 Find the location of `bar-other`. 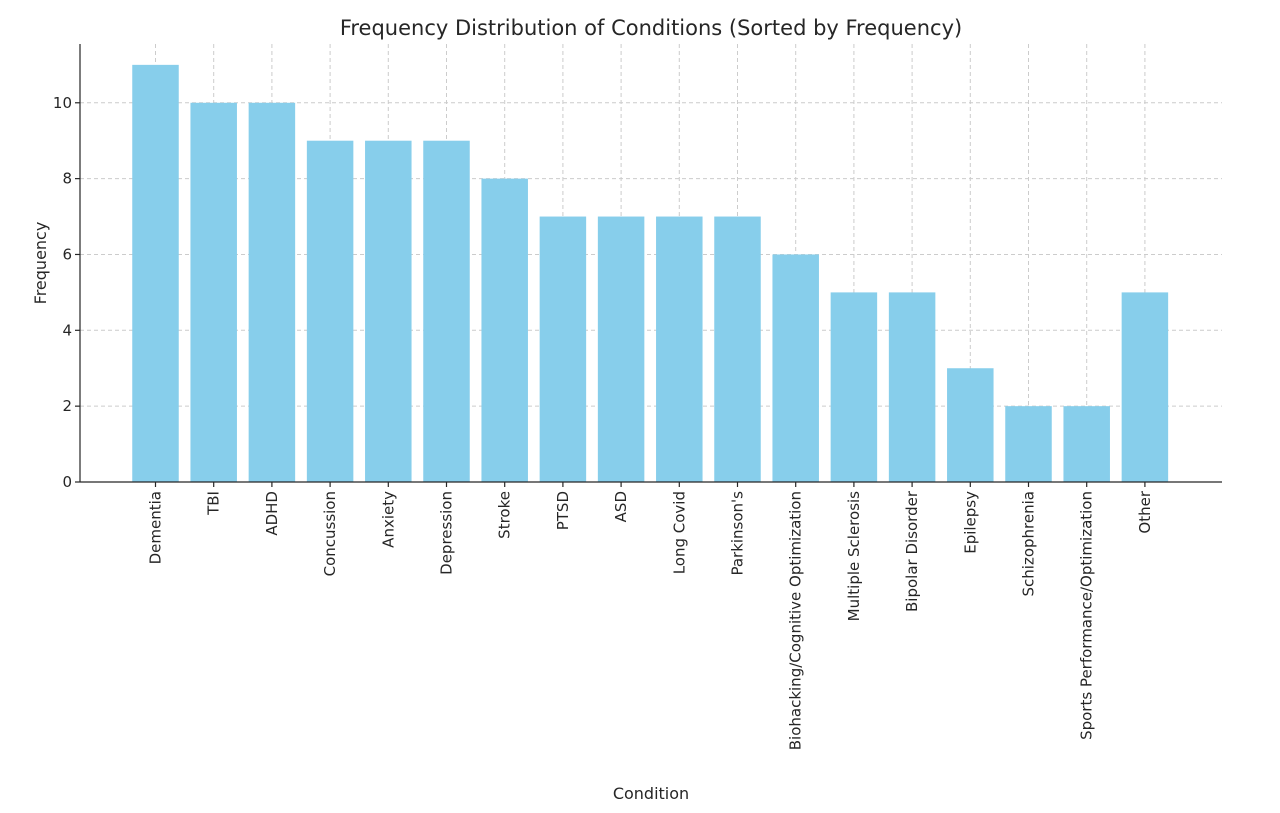

bar-other is located at coordinates (1145, 387).